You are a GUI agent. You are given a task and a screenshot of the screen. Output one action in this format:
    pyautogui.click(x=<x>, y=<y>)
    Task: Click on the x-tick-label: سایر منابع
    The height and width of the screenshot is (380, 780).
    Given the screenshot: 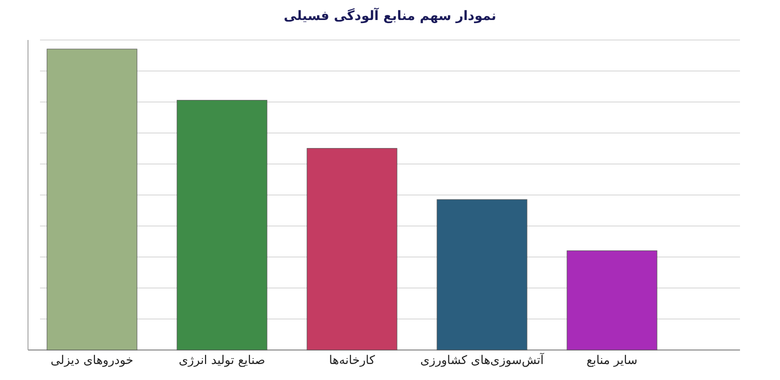 What is the action you would take?
    pyautogui.click(x=612, y=360)
    